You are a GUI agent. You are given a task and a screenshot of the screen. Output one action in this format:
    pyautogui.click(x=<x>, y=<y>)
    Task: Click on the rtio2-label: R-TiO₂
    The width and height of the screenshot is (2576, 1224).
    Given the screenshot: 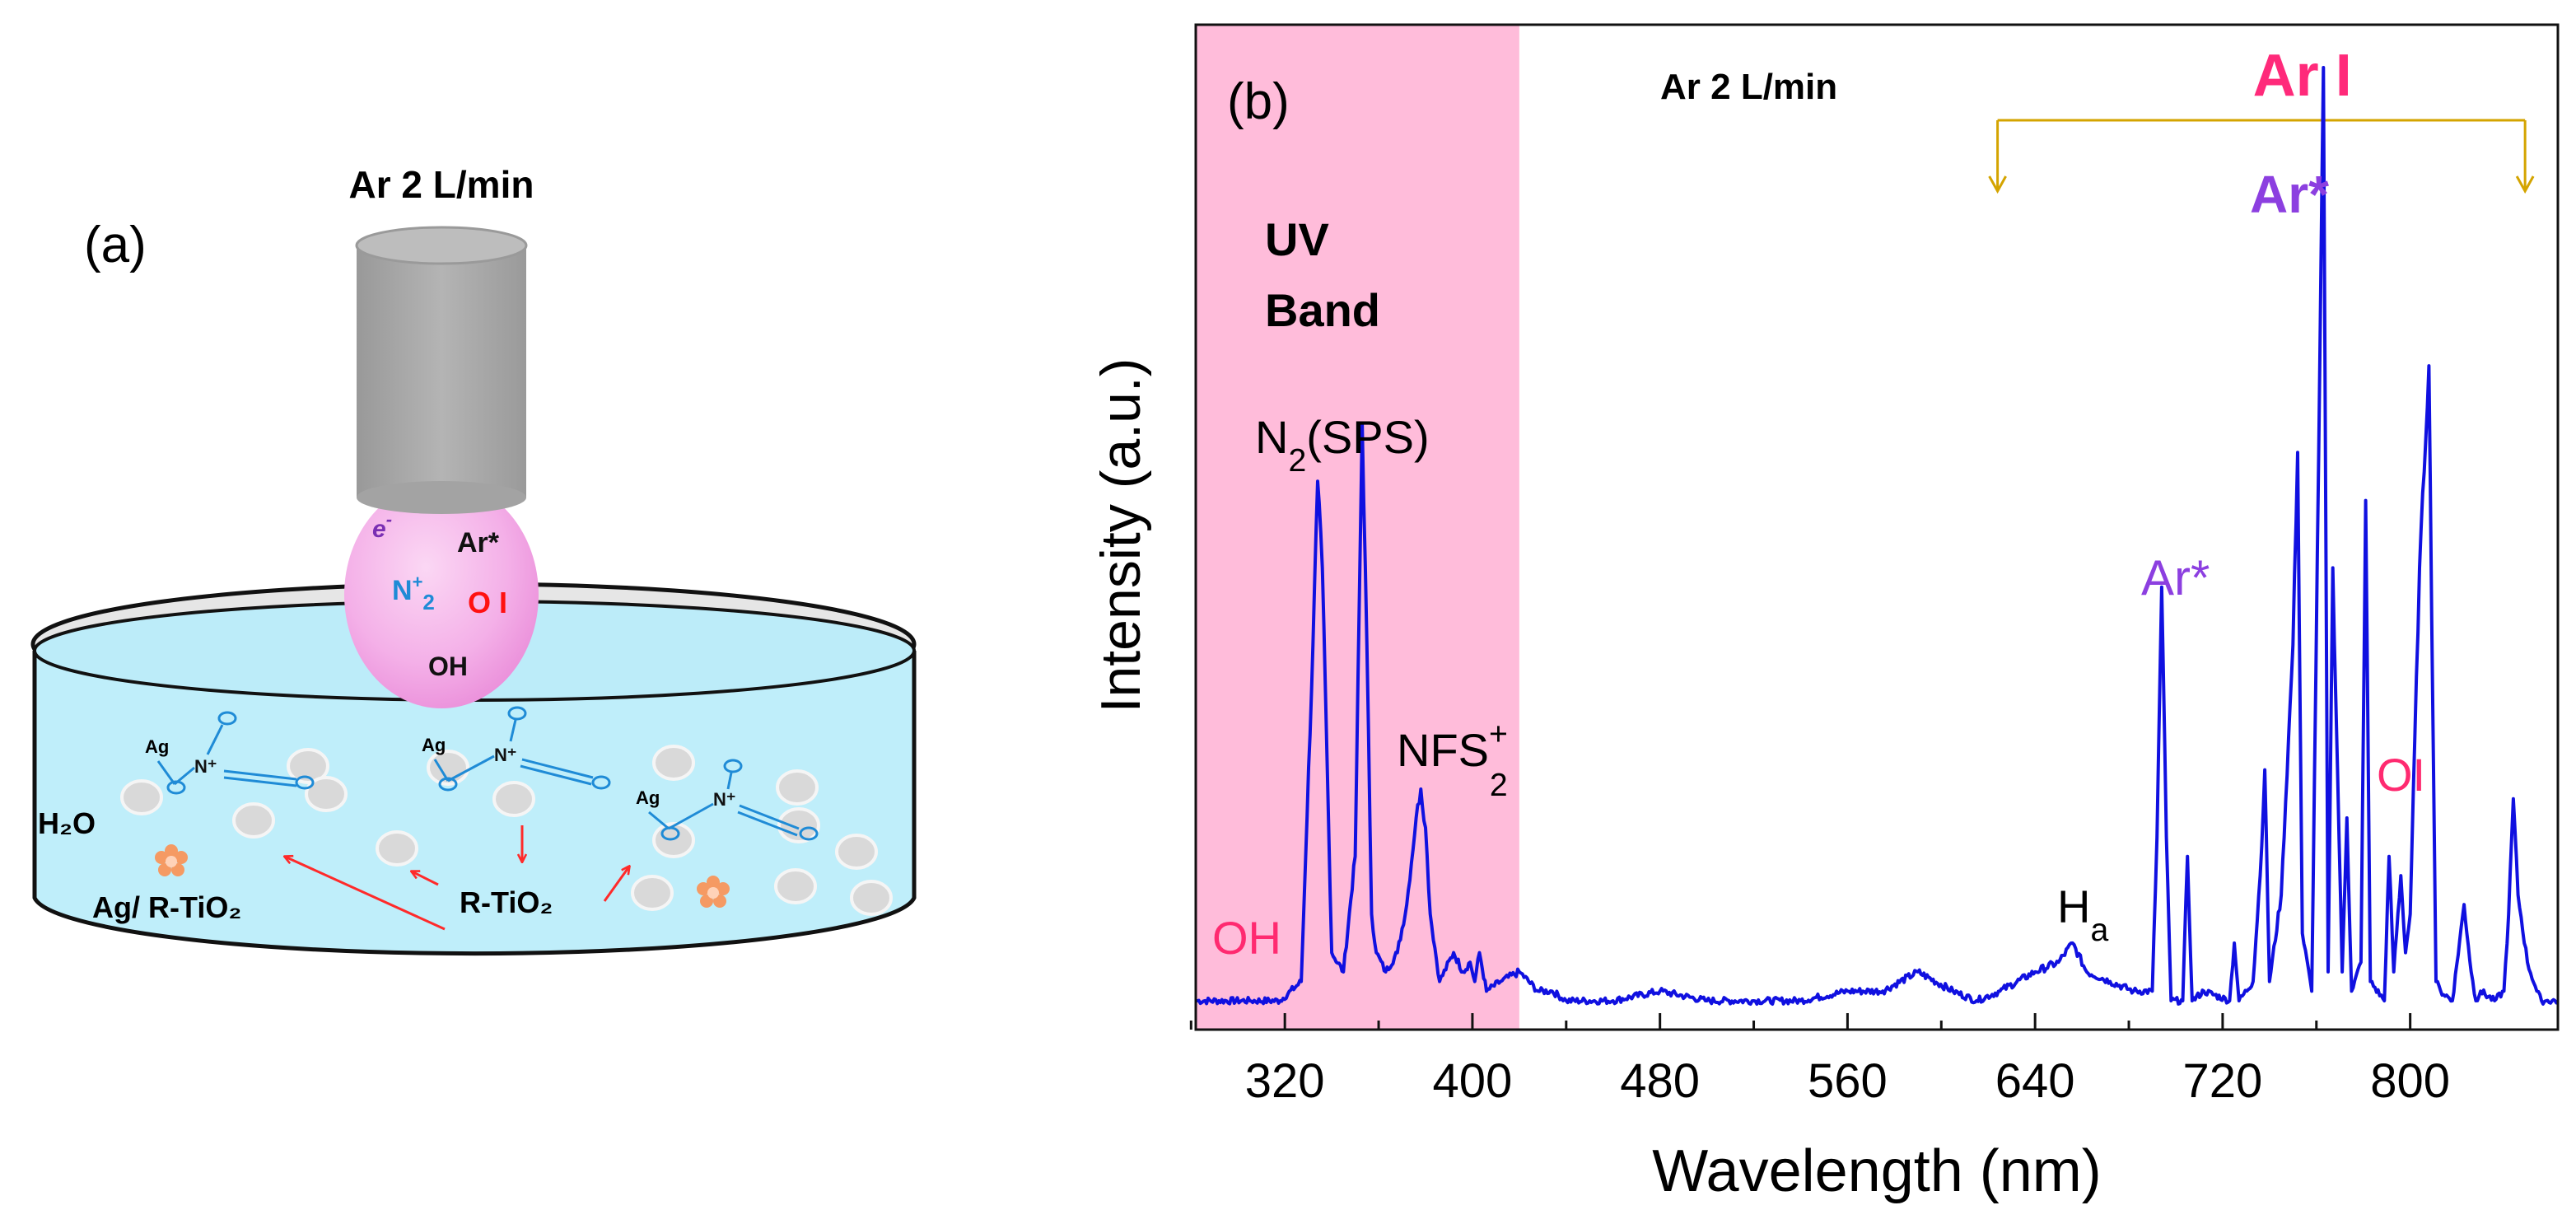 What is the action you would take?
    pyautogui.click(x=506, y=902)
    